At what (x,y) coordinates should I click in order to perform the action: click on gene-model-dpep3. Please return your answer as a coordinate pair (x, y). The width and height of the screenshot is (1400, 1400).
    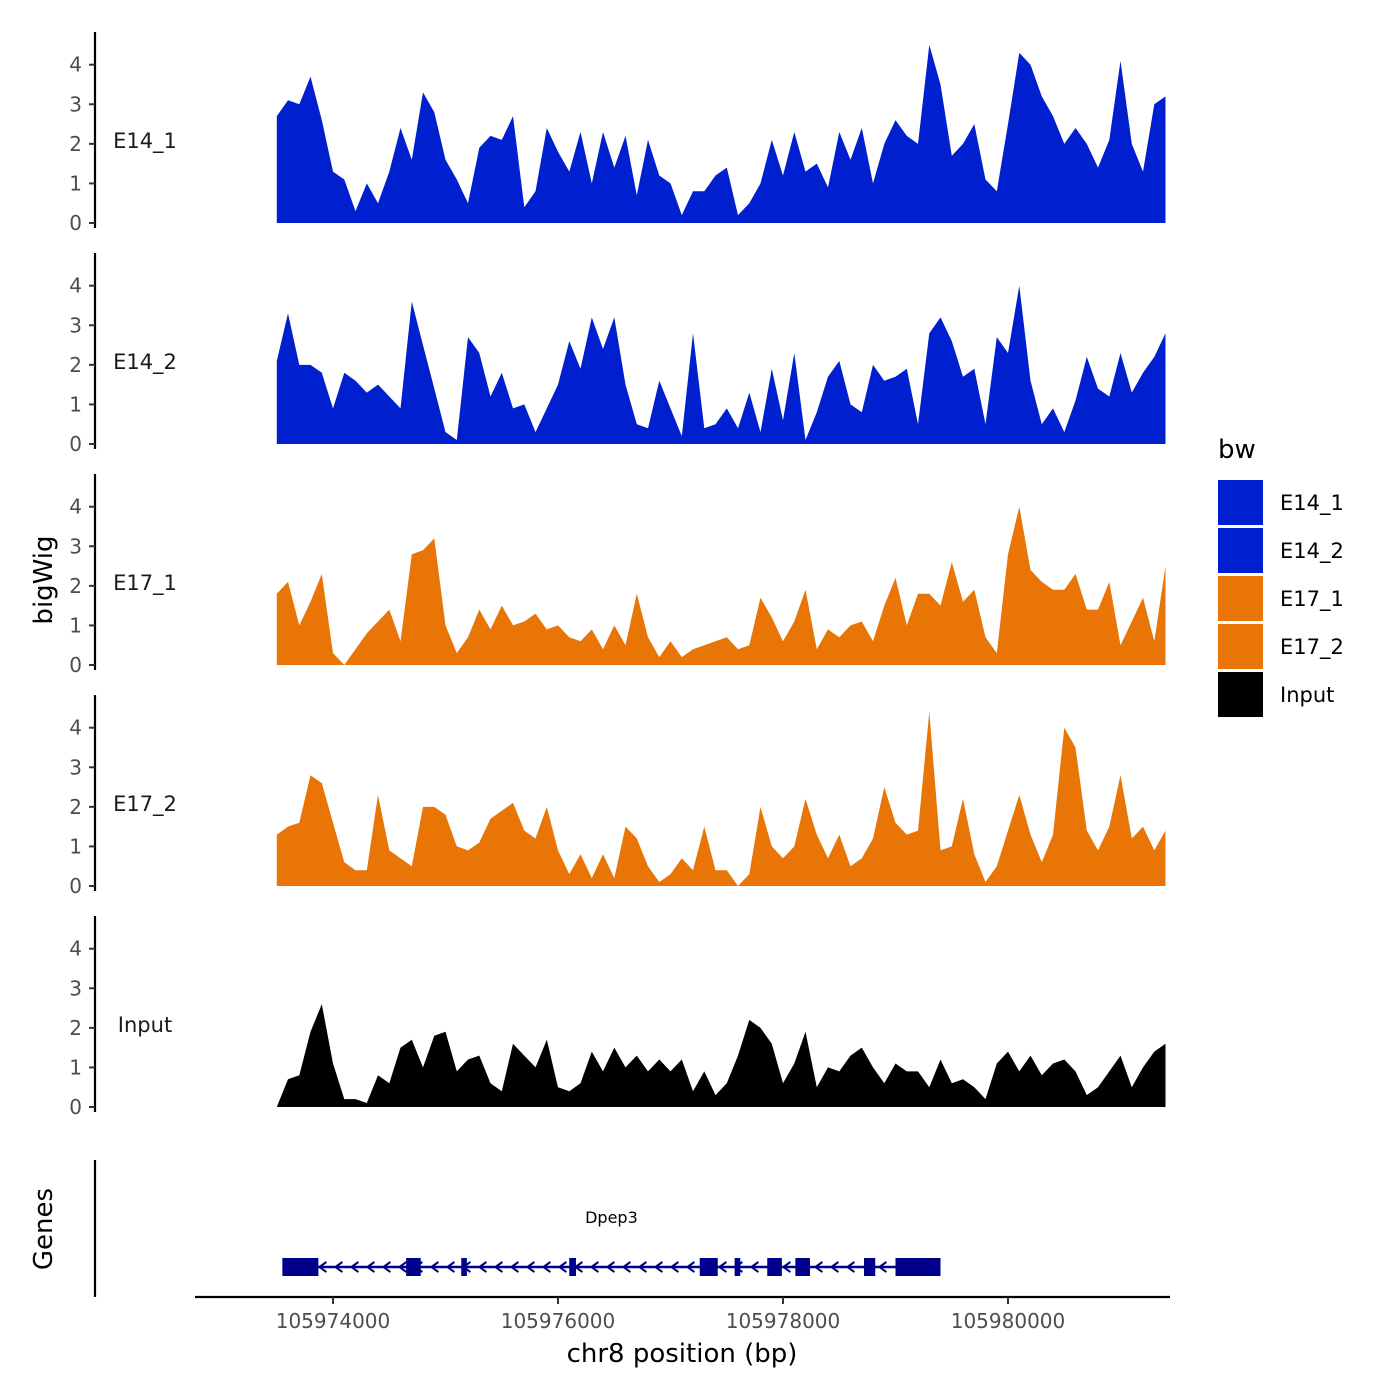
    Looking at the image, I should click on (611, 1267).